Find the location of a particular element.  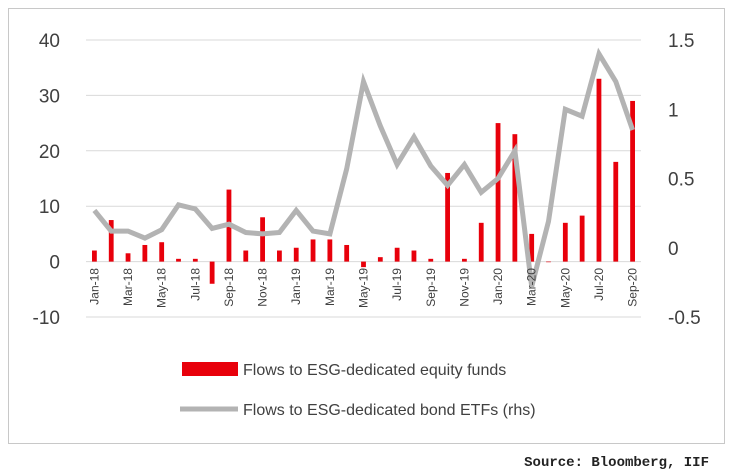

right-tick-label: 1 is located at coordinates (673, 110).